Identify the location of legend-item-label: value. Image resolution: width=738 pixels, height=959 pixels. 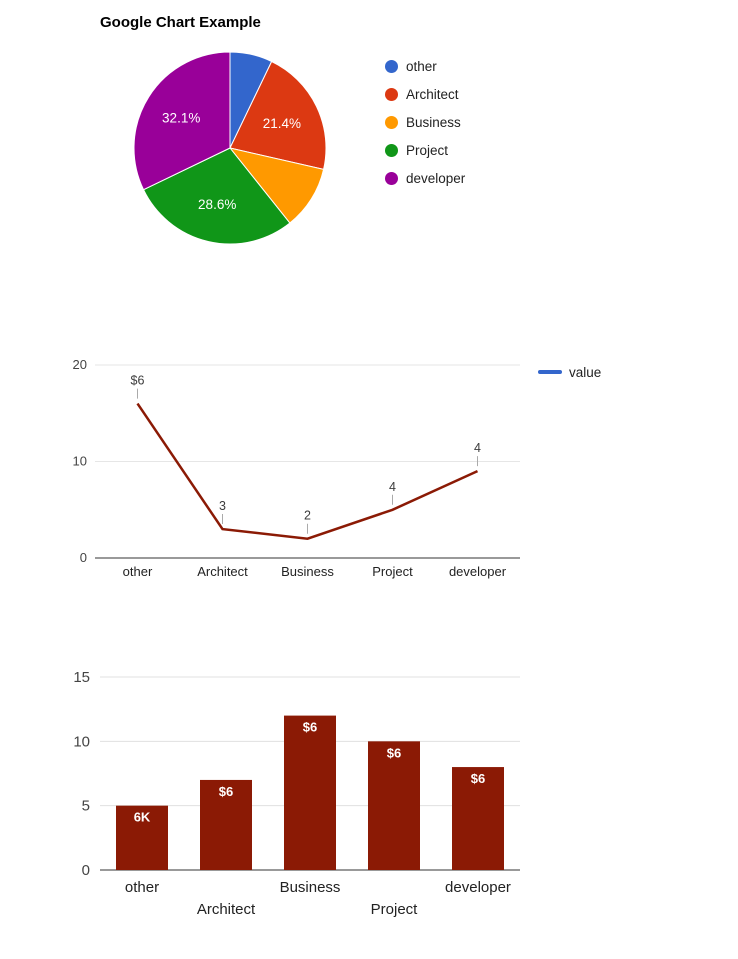
(585, 372).